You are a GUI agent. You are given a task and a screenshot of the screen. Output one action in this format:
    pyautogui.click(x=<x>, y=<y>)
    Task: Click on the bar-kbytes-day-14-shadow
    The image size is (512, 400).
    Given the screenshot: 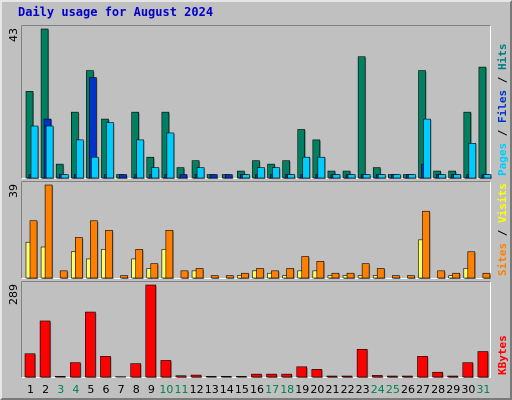 What is the action you would take?
    pyautogui.click(x=227, y=377)
    